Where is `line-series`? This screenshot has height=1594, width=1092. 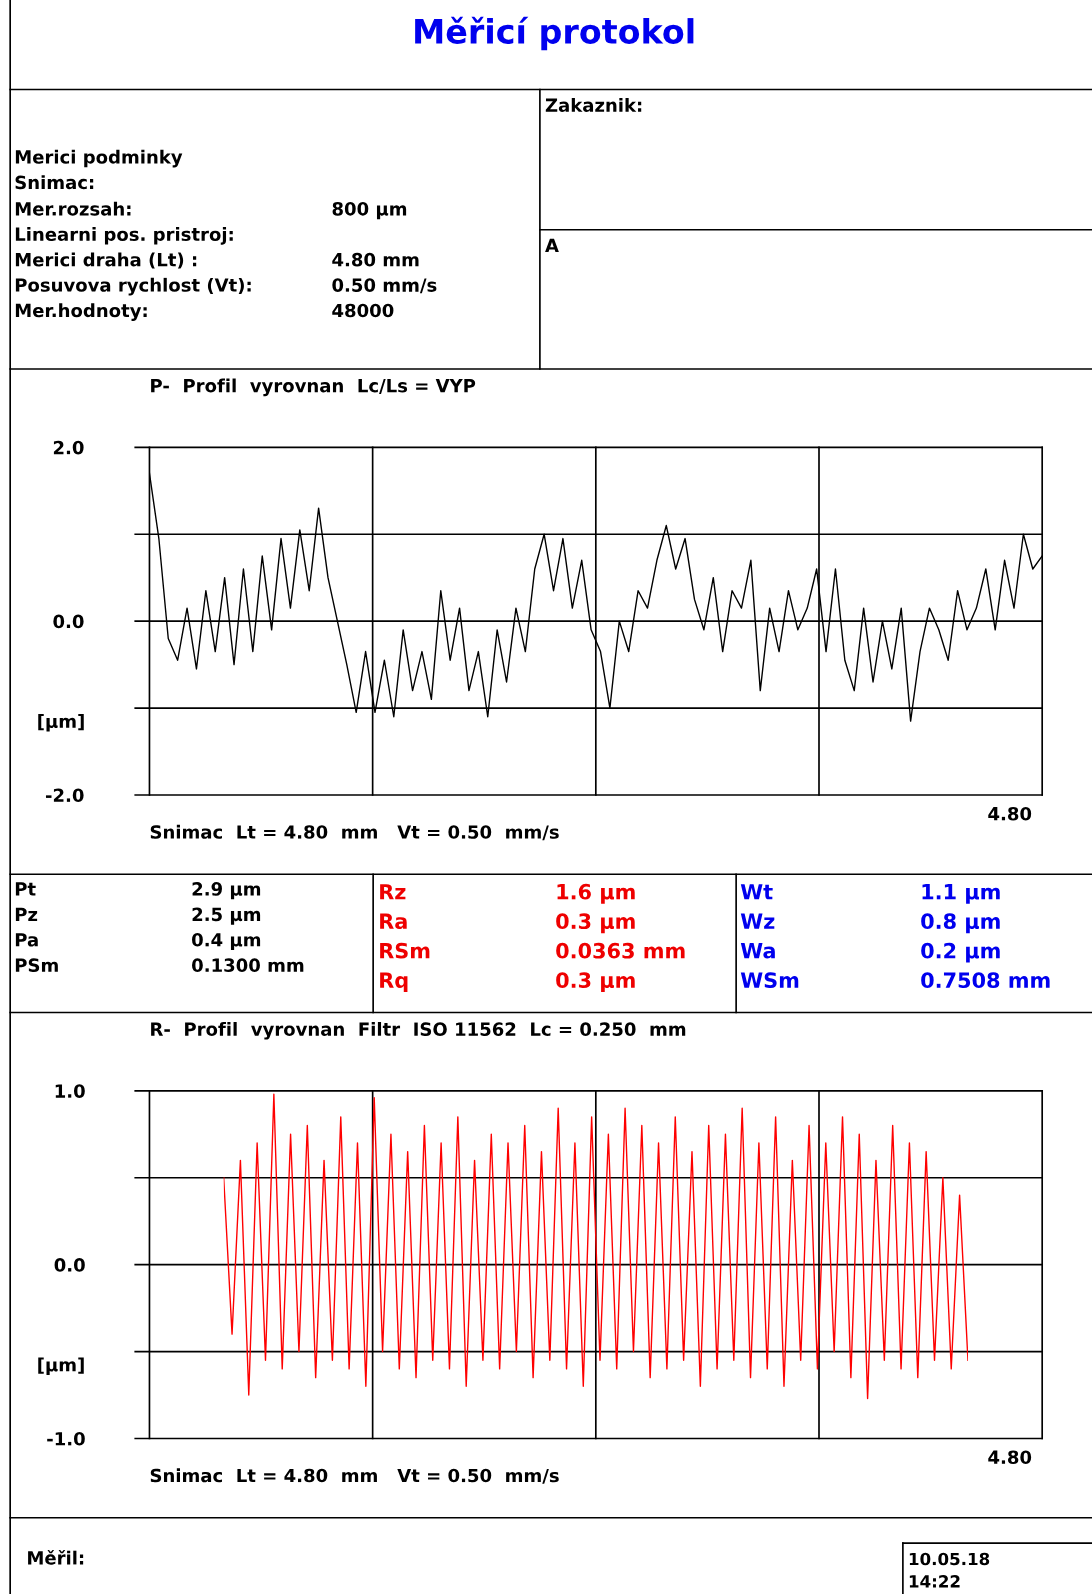 line-series is located at coordinates (595, 1246).